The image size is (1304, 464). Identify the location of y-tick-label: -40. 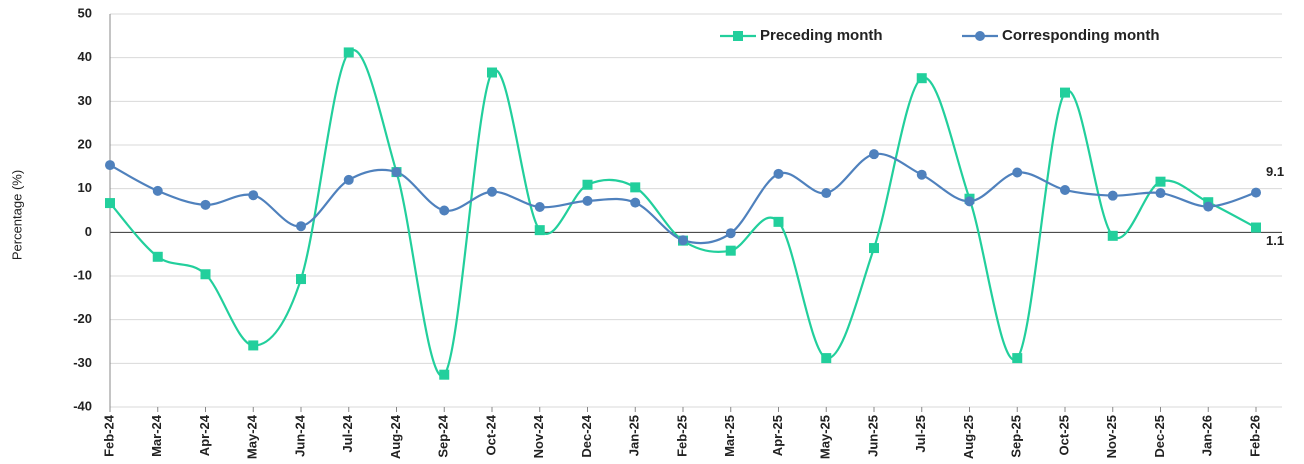
(82, 405).